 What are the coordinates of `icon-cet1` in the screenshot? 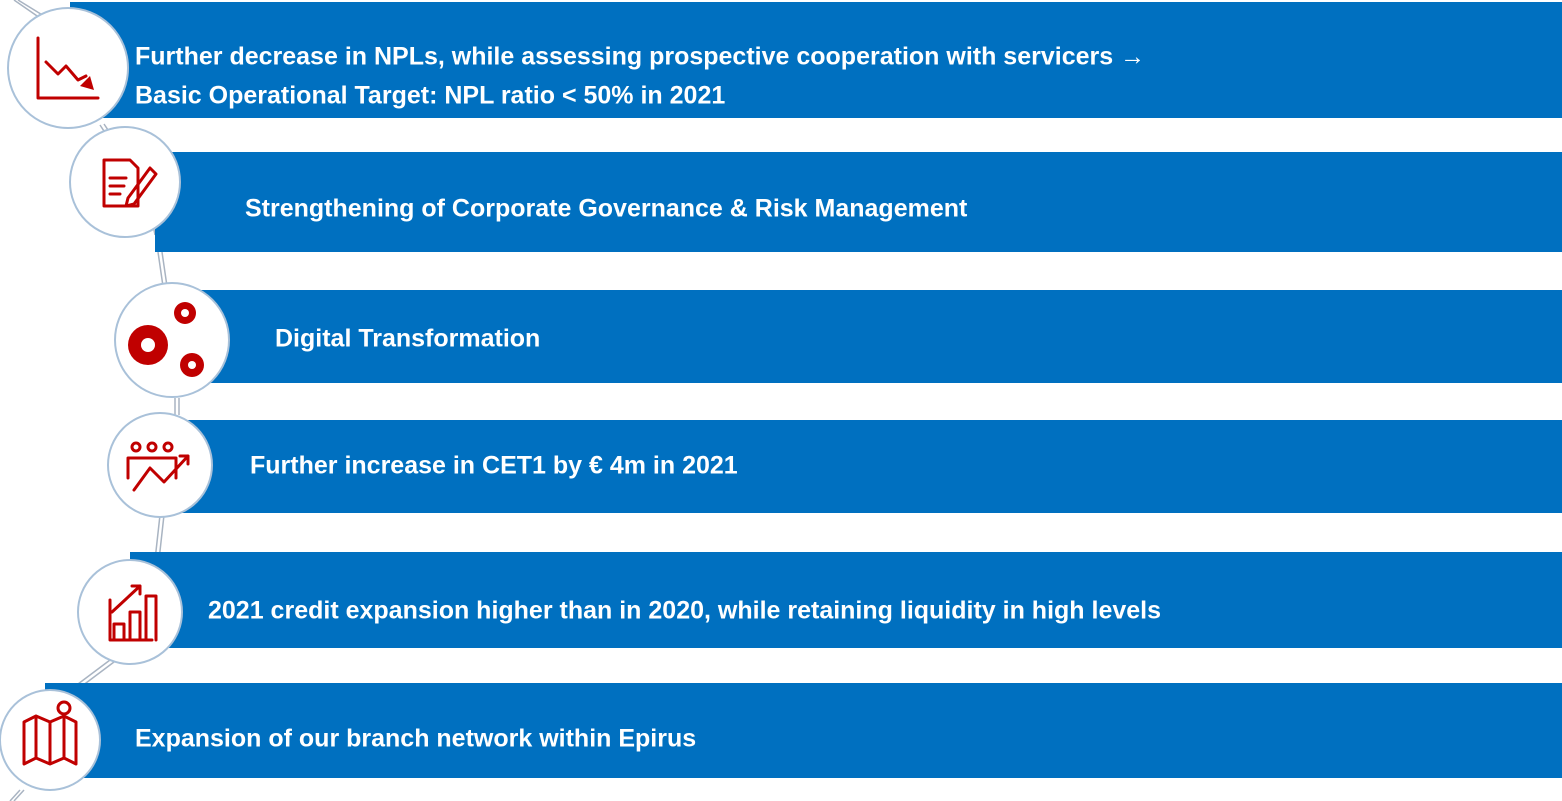 It's located at (160, 465).